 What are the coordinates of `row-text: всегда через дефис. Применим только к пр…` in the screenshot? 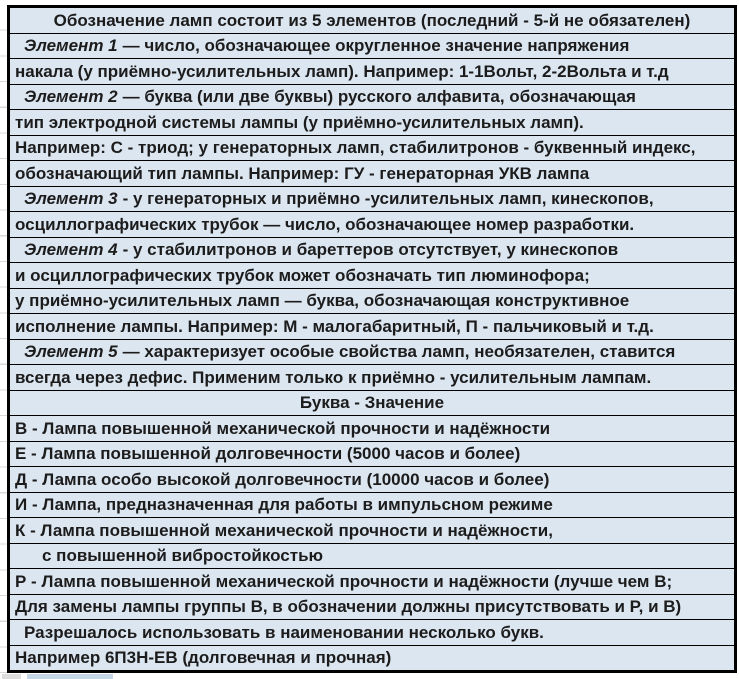 It's located at (333, 377).